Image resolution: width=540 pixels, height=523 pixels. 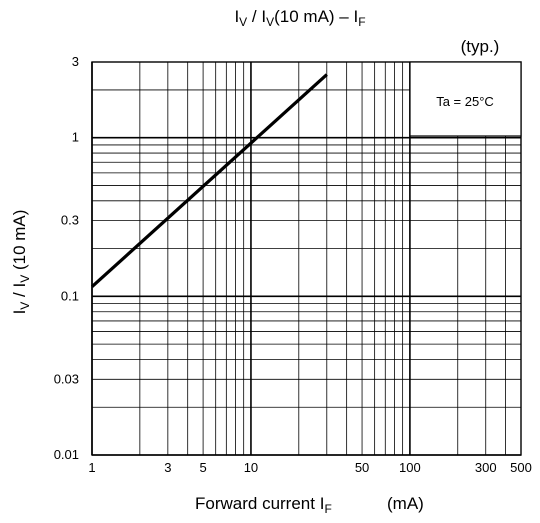 What do you see at coordinates (70, 220) in the screenshot?
I see `y-tick-label: 0.3` at bounding box center [70, 220].